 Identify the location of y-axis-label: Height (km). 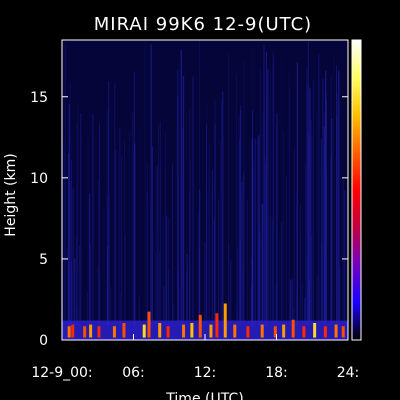
(11, 194).